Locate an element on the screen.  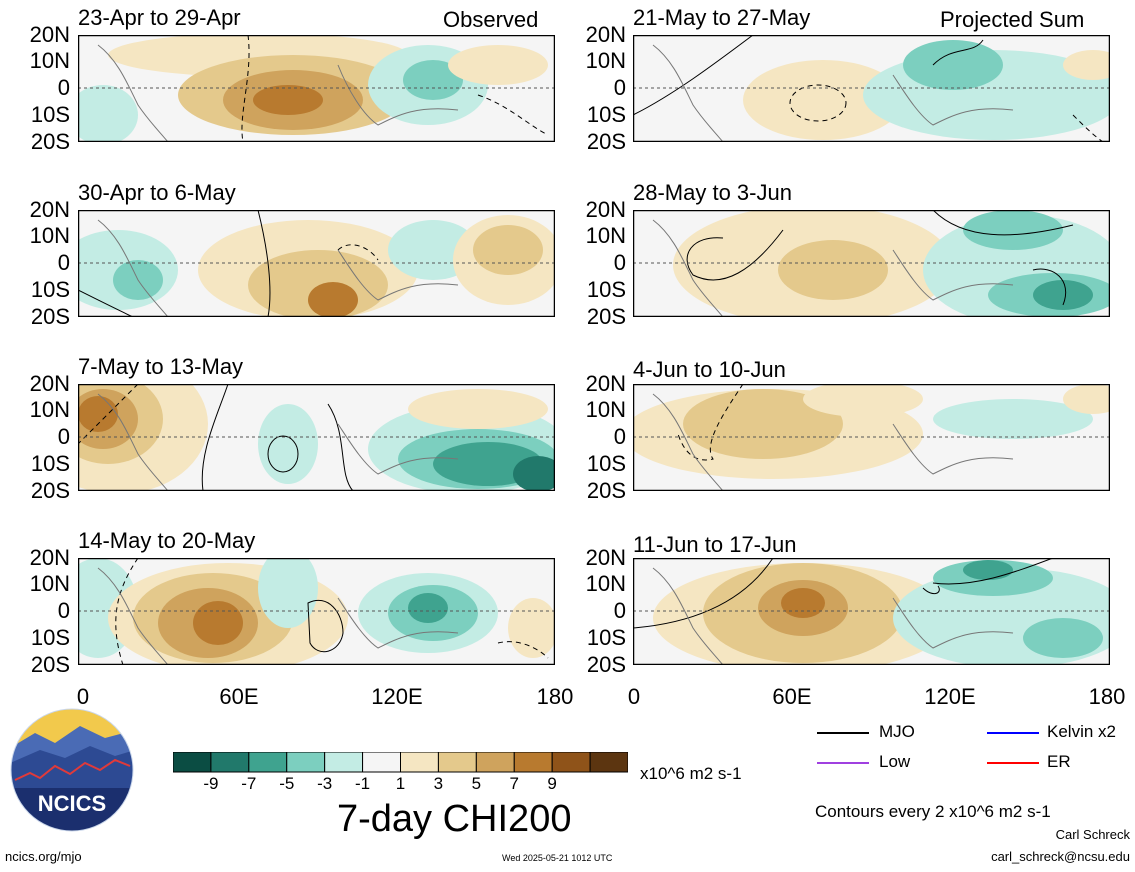
x-tick-60e-left: 60E is located at coordinates (239, 696).